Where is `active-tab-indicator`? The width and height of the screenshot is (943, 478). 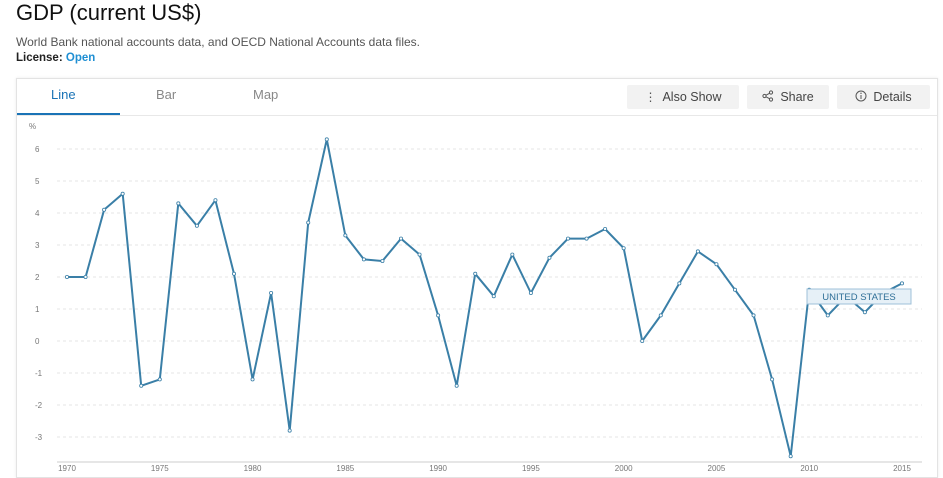
active-tab-indicator is located at coordinates (68, 114).